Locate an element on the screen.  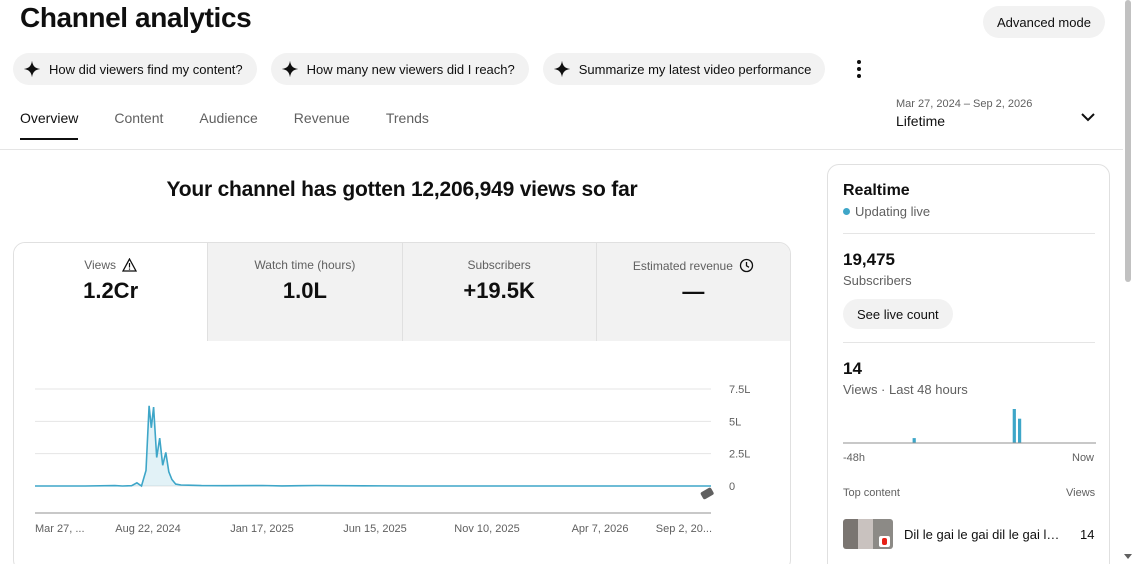
x-tick-label: Apr 7, 2026 is located at coordinates (600, 529).